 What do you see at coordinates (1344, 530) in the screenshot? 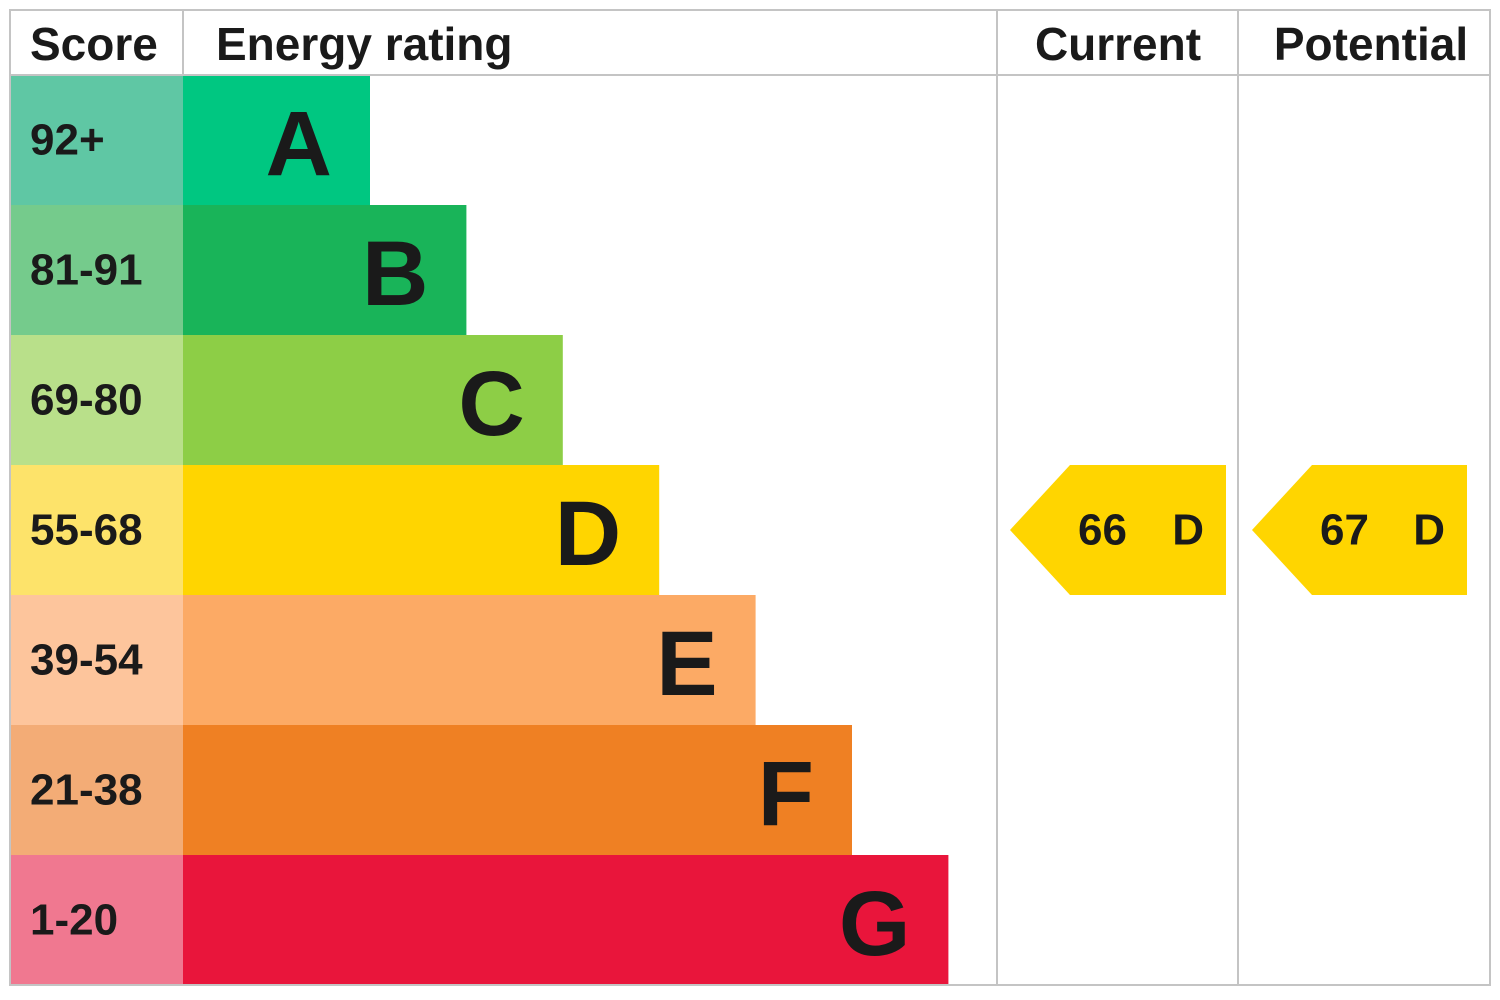
I see `potential-score: 67` at bounding box center [1344, 530].